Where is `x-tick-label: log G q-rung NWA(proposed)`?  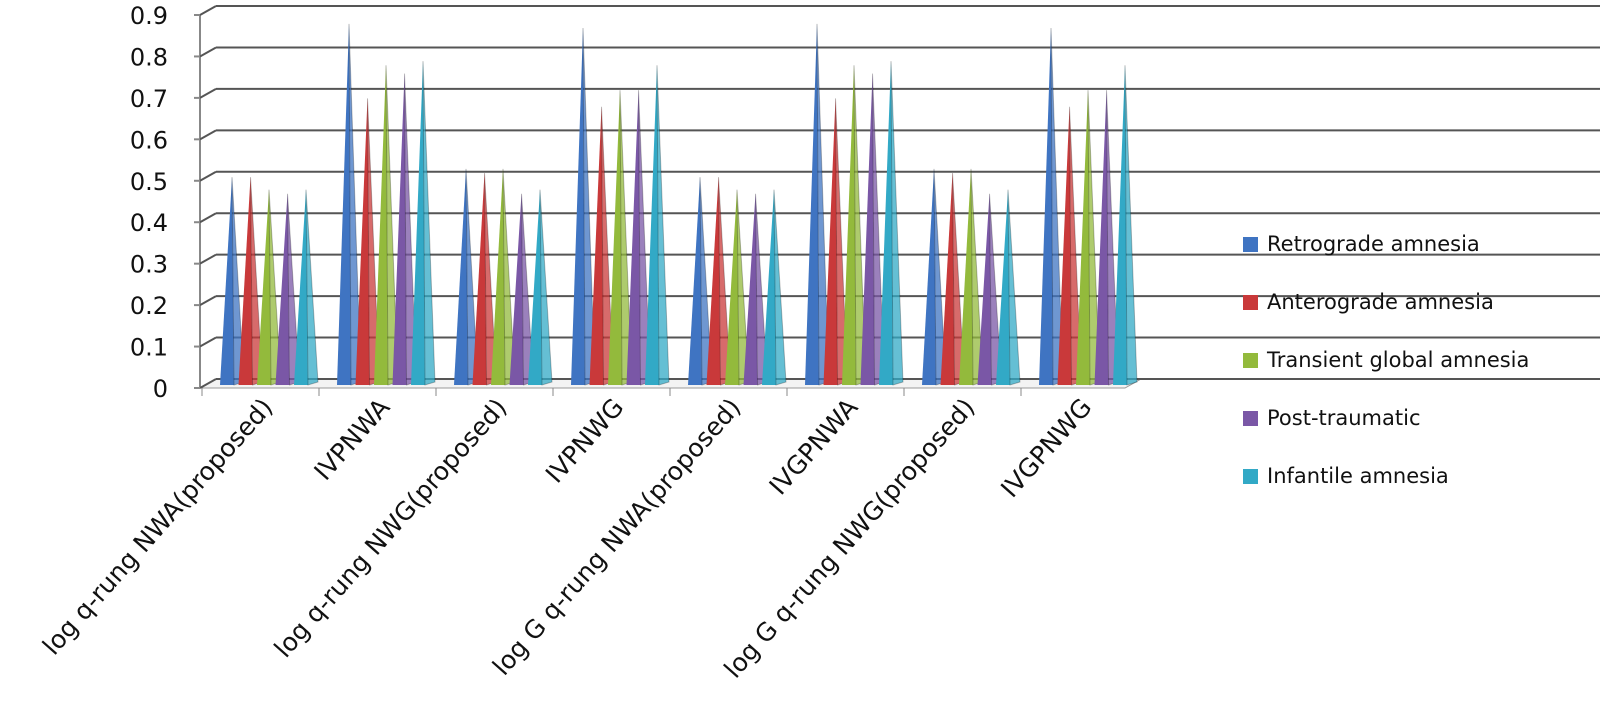
x-tick-label: log G q-rung NWA(proposed) is located at coordinates (617, 537).